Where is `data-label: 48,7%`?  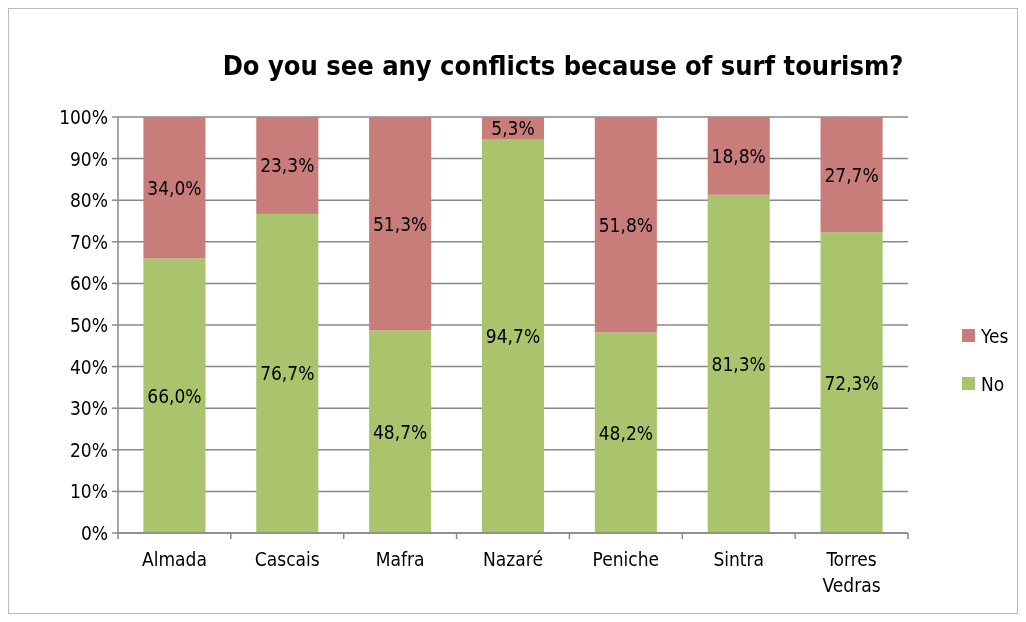
data-label: 48,7% is located at coordinates (400, 431).